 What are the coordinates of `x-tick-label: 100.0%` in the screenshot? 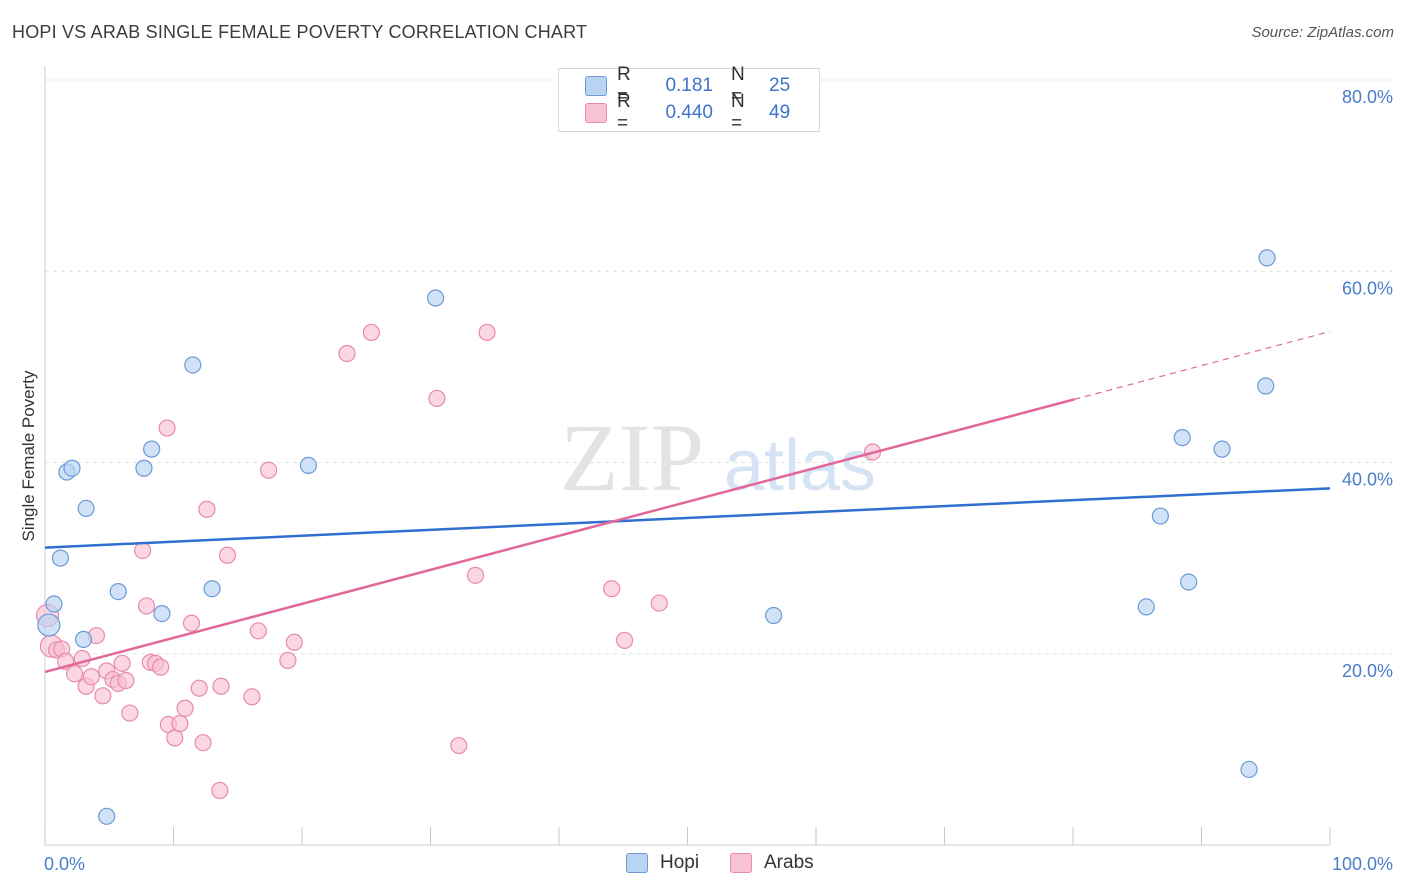 It's located at (1362, 864).